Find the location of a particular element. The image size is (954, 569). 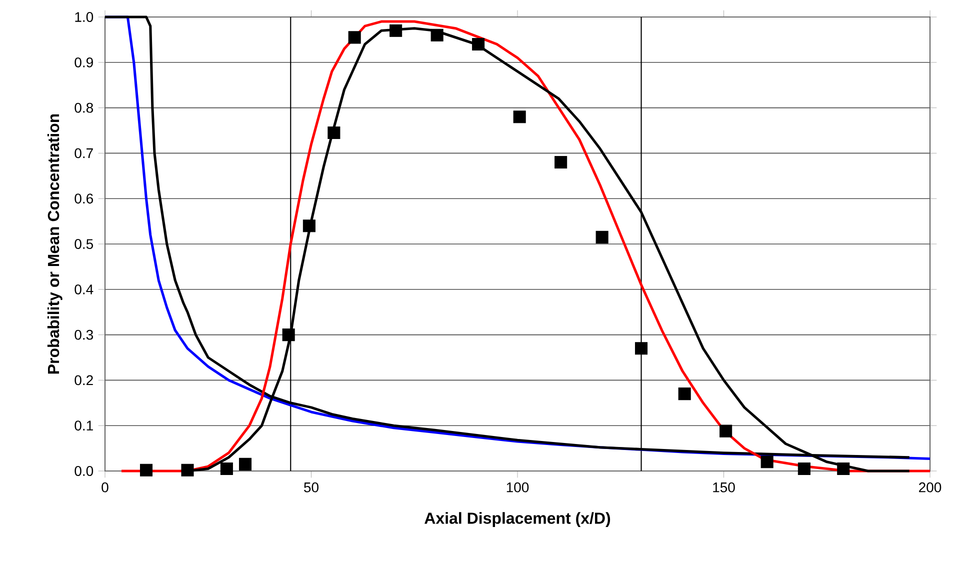

y-tick-label: 0.8 is located at coordinates (84, 107).